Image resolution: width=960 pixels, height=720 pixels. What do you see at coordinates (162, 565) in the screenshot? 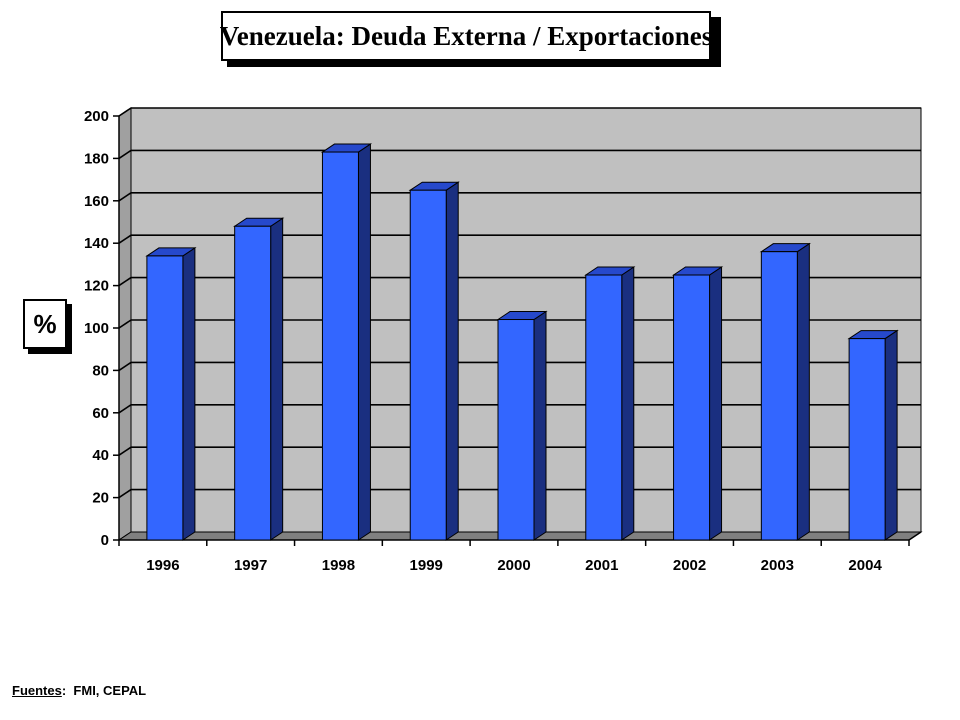
I see `x-tick-label: 1996` at bounding box center [162, 565].